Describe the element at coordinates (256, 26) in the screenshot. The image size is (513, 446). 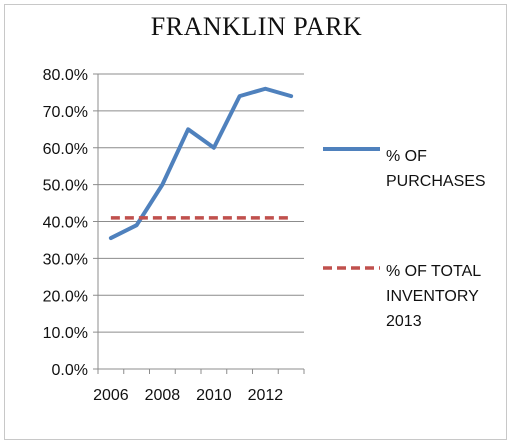
I see `chart-title: FRANKLIN PARK` at that location.